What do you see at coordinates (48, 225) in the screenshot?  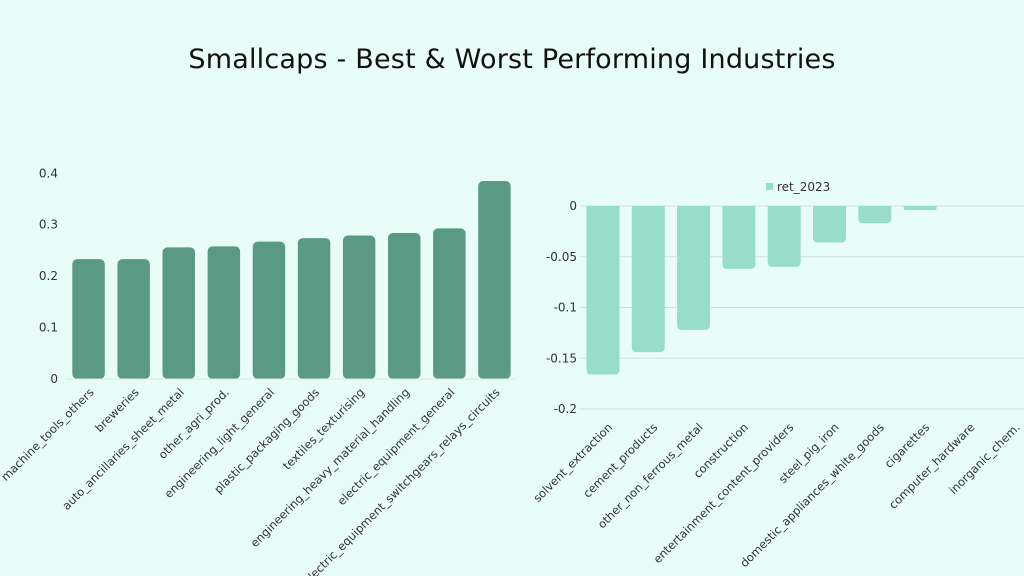 I see `y-tick-label: 0.3` at bounding box center [48, 225].